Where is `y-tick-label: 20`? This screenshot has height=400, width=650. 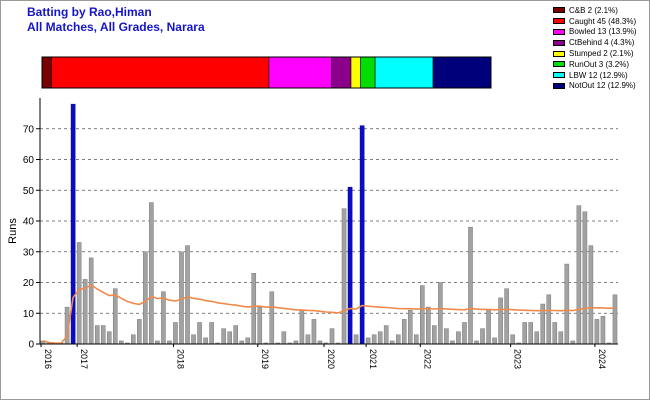 y-tick-label: 20 is located at coordinates (29, 283).